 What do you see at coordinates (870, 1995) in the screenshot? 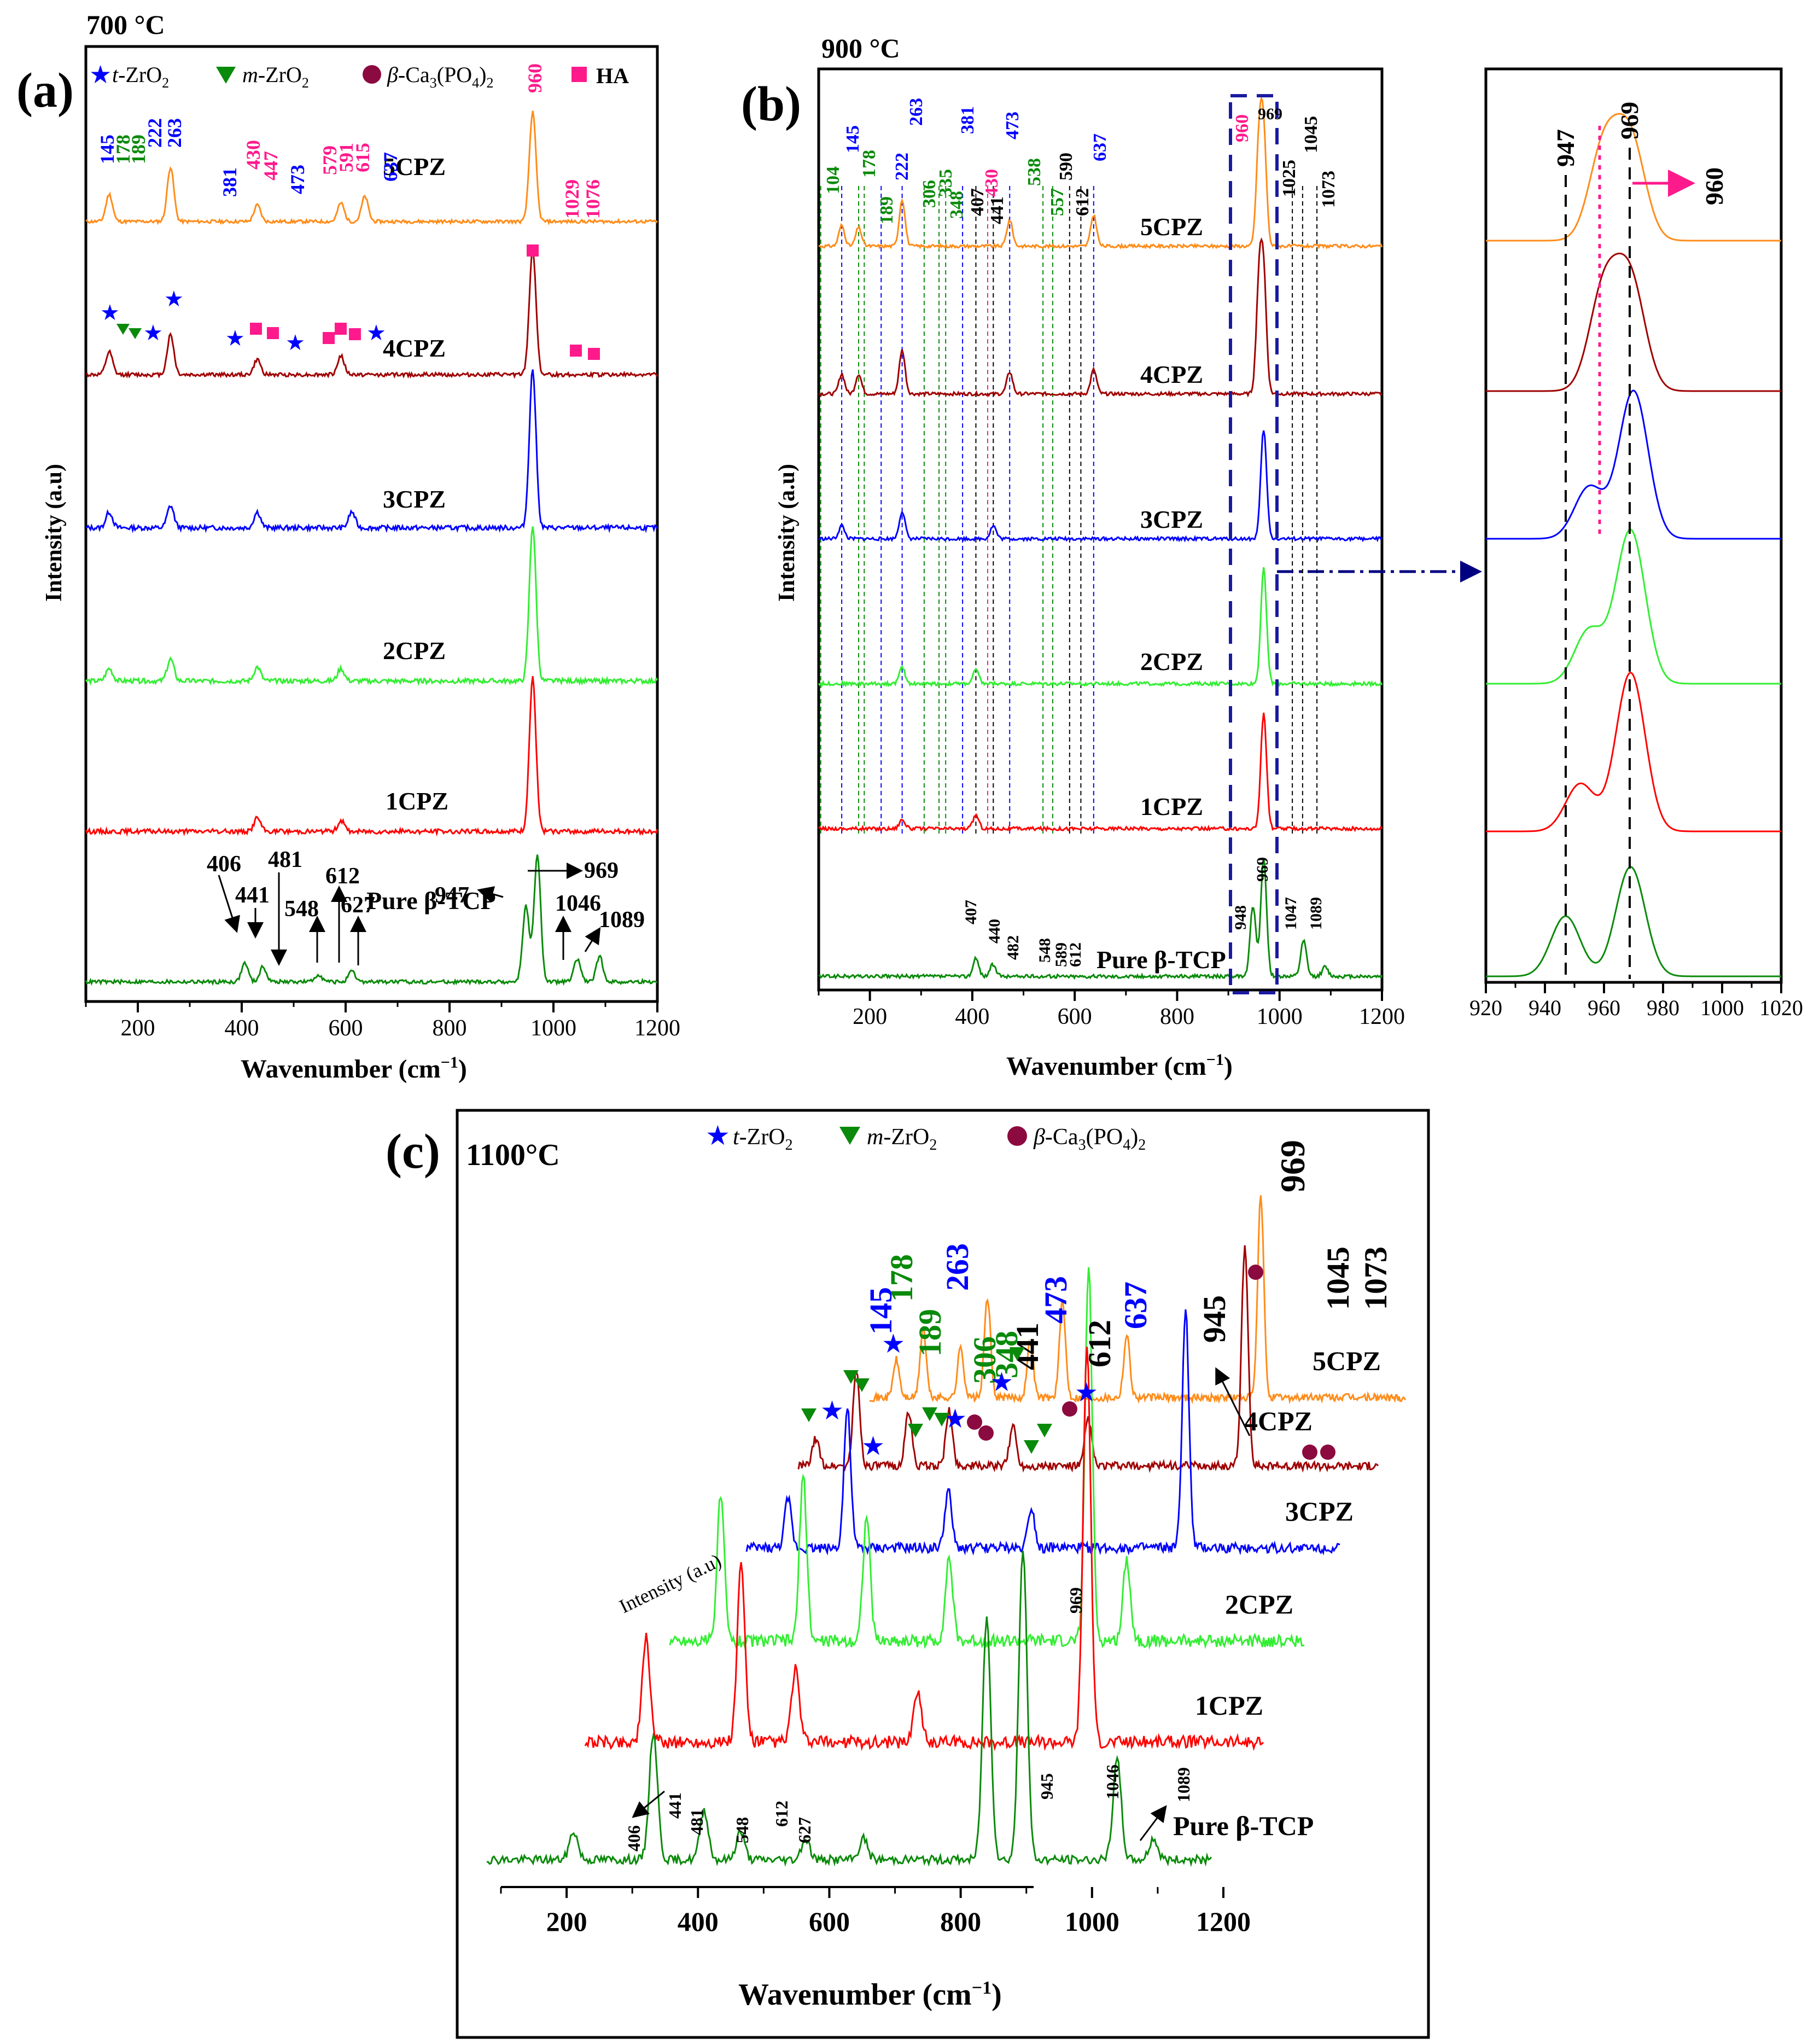
I see `panel-c-xlabel: Wavenumber (cm−1)` at bounding box center [870, 1995].